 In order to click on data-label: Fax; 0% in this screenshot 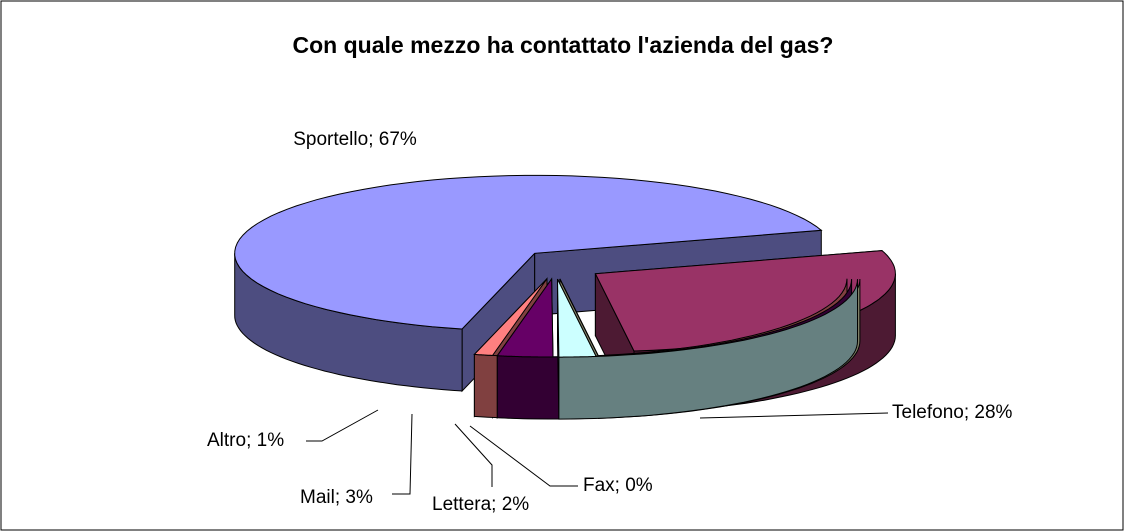, I will do `click(618, 485)`.